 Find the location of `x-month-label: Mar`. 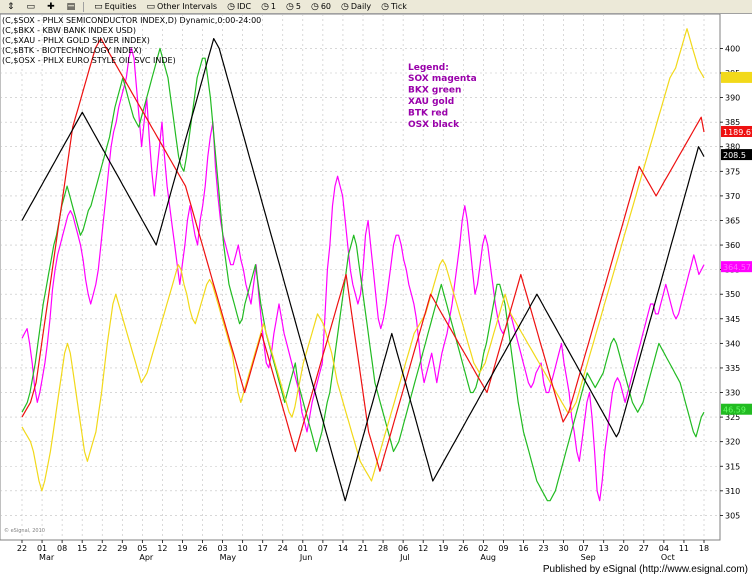

x-month-label: Mar is located at coordinates (47, 557).